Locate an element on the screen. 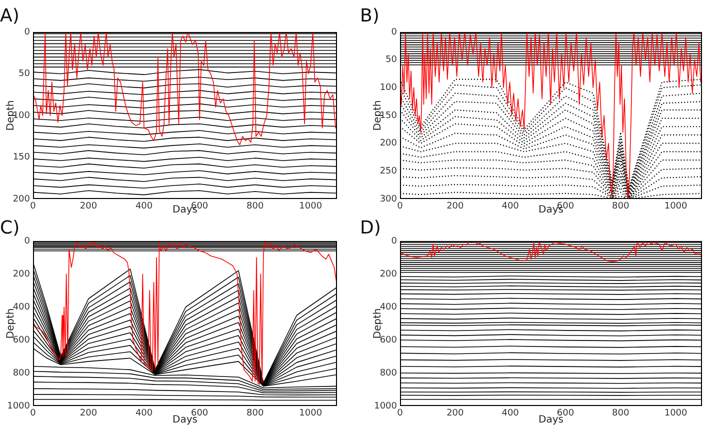 Image resolution: width=707 pixels, height=426 pixels. y-tick-label: 300 is located at coordinates (389, 199).